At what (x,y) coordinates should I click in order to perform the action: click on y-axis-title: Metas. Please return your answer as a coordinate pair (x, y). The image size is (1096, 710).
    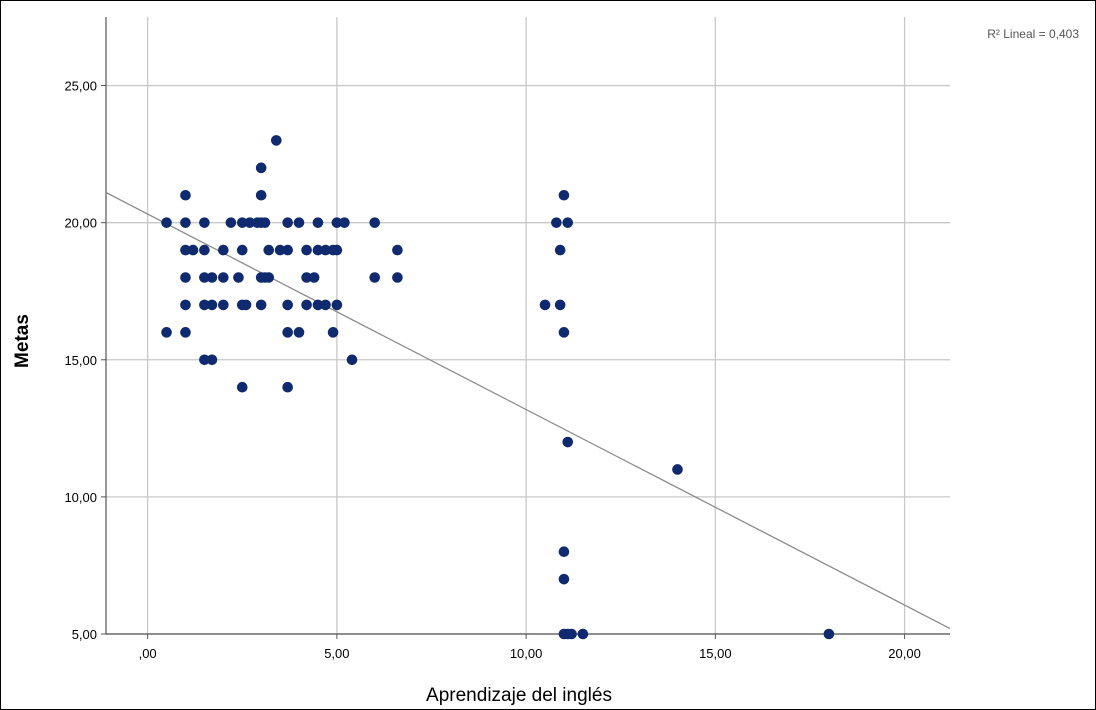
    Looking at the image, I should click on (22, 341).